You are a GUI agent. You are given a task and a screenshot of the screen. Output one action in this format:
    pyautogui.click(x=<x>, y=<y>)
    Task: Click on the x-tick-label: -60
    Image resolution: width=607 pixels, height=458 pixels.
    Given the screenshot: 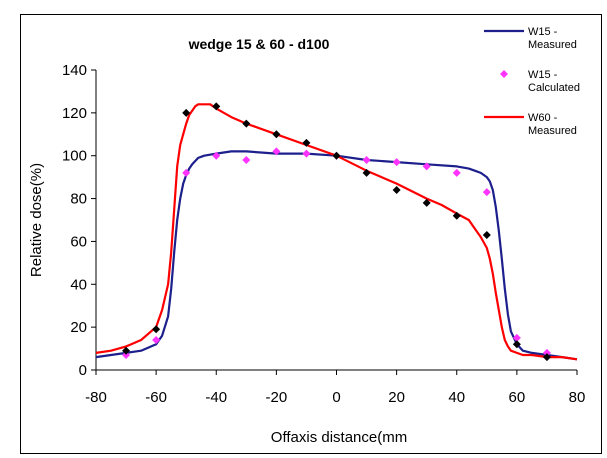 What is the action you would take?
    pyautogui.click(x=156, y=397)
    